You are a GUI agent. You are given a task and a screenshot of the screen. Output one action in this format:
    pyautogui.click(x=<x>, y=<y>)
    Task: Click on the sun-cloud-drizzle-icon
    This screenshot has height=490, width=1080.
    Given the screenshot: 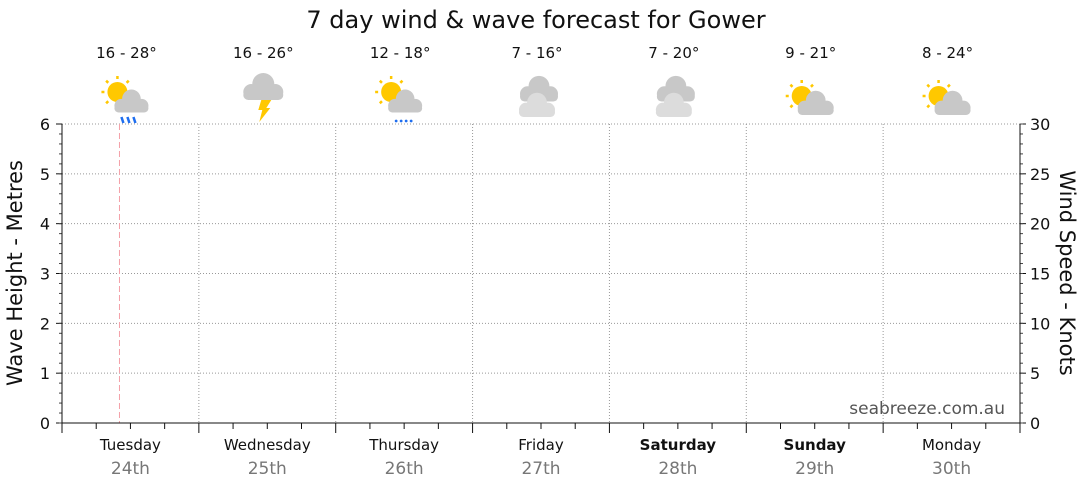 What is the action you would take?
    pyautogui.click(x=399, y=99)
    